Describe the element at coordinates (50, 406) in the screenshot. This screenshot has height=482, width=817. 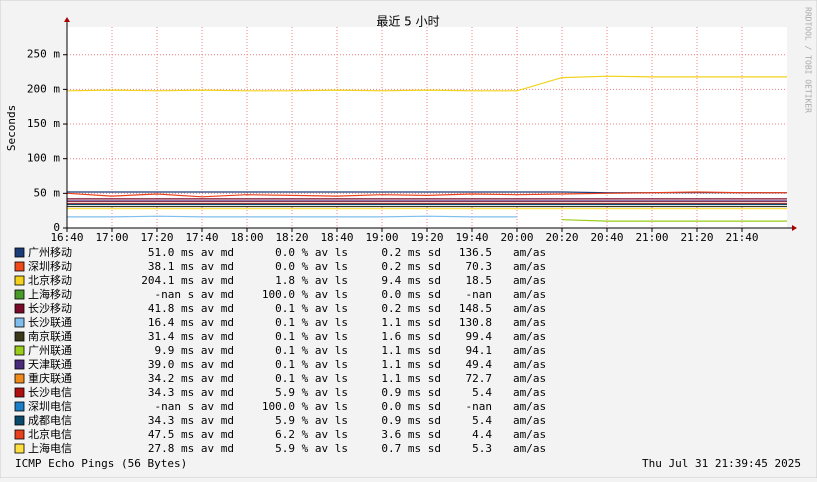
I see `legend-name: 深圳电信` at that location.